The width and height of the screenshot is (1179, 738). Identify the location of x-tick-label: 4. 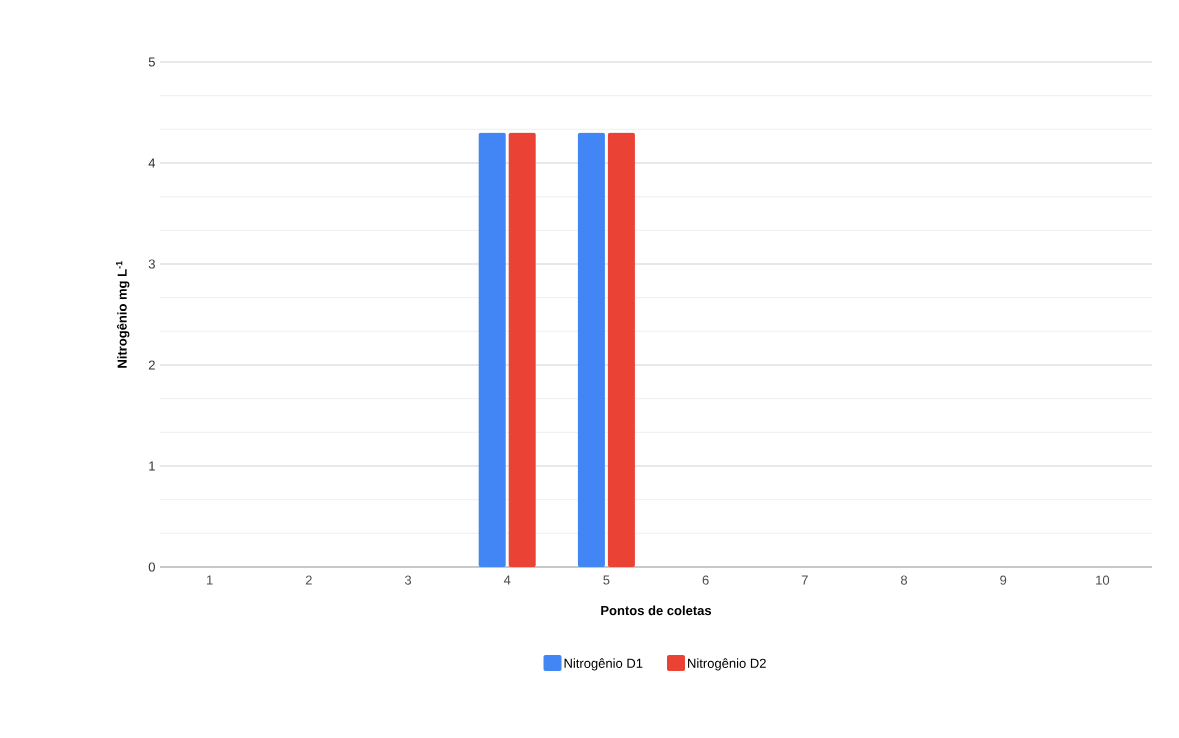
(507, 580).